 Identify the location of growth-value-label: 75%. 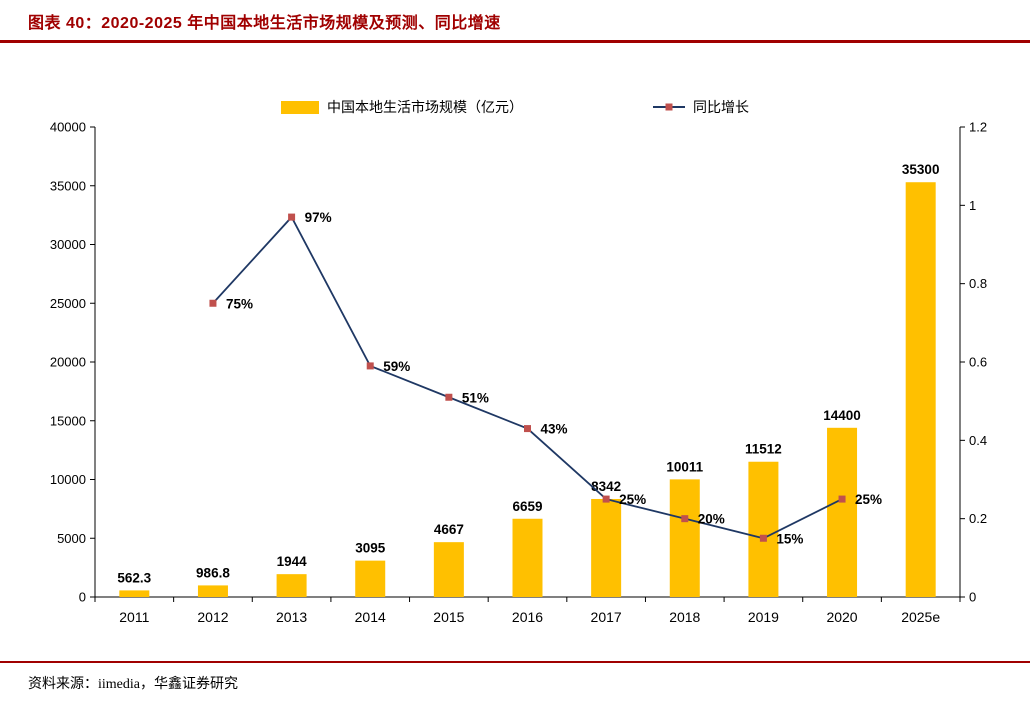
(239, 303).